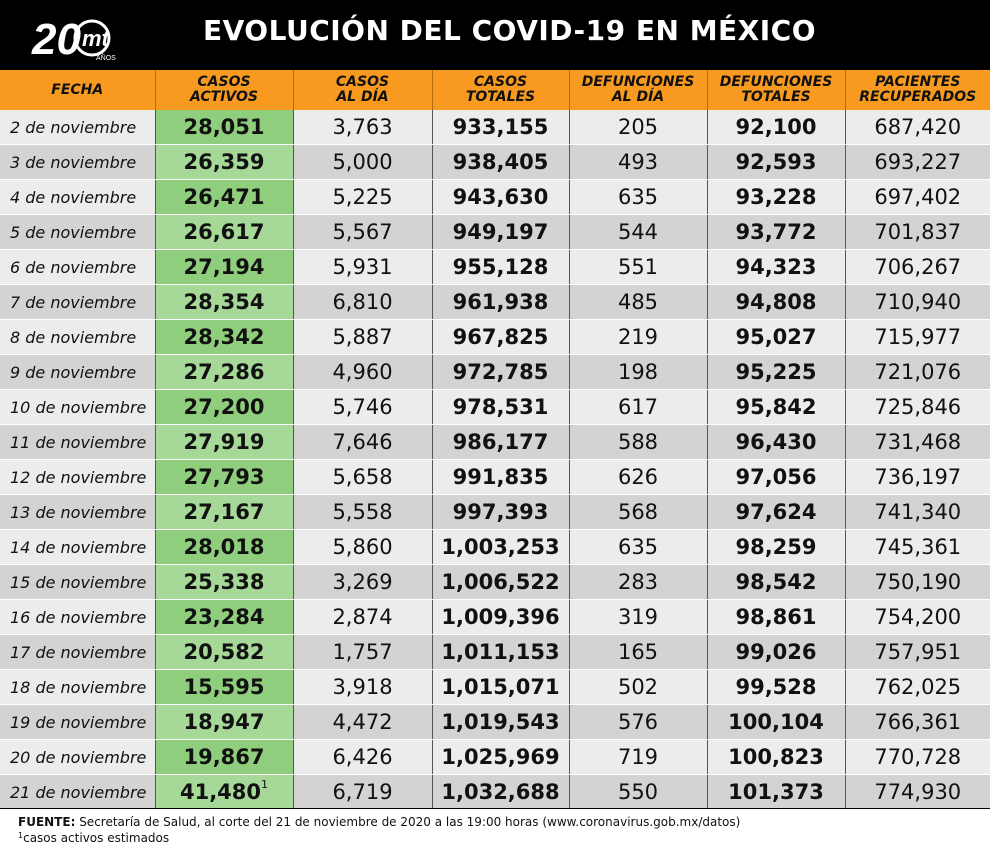  What do you see at coordinates (73, 302) in the screenshot?
I see `cell-value: 7 de noviembre` at bounding box center [73, 302].